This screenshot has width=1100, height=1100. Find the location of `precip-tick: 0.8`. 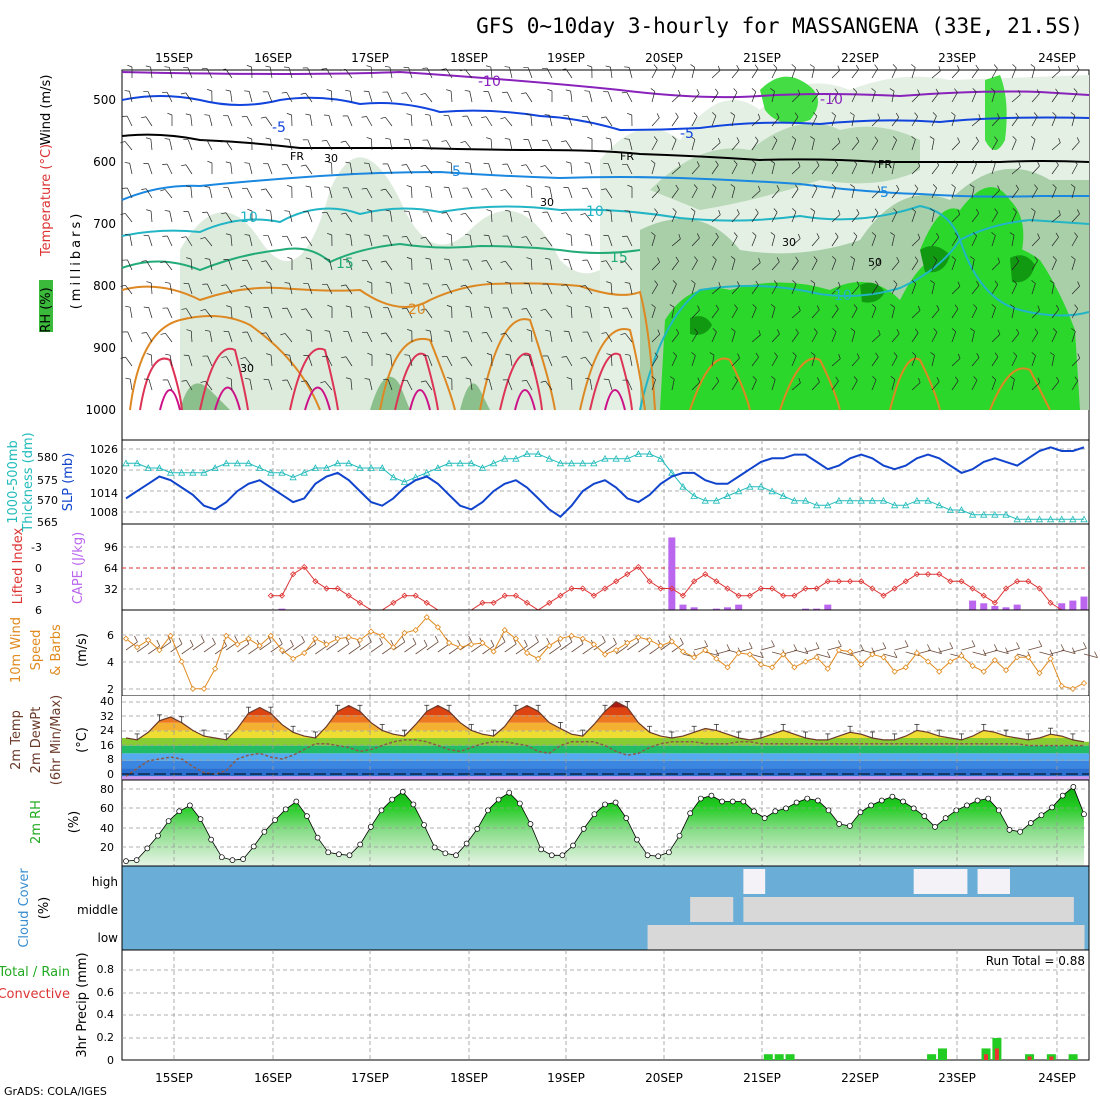

precip-tick: 0.8 is located at coordinates (106, 969).